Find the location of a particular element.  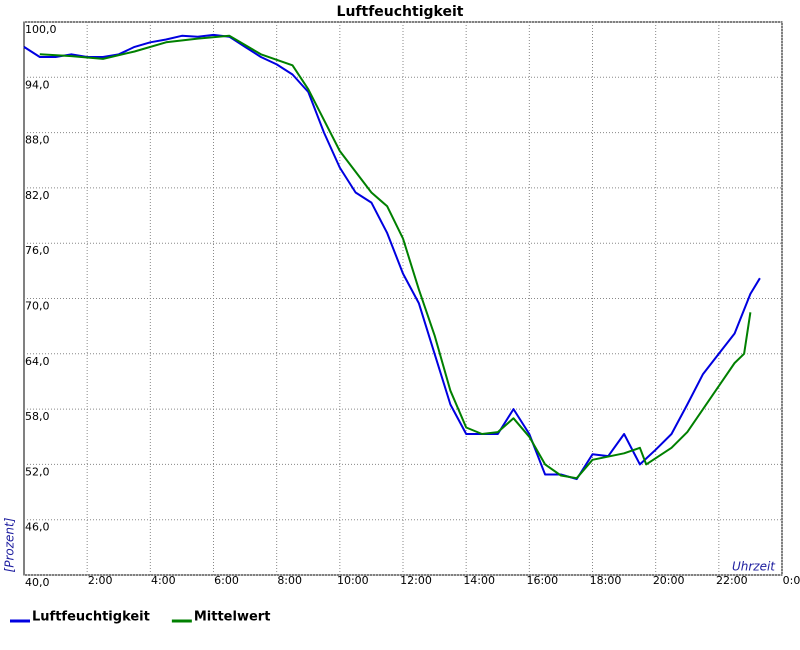

y-tick-label: 70,0 is located at coordinates (37, 306).